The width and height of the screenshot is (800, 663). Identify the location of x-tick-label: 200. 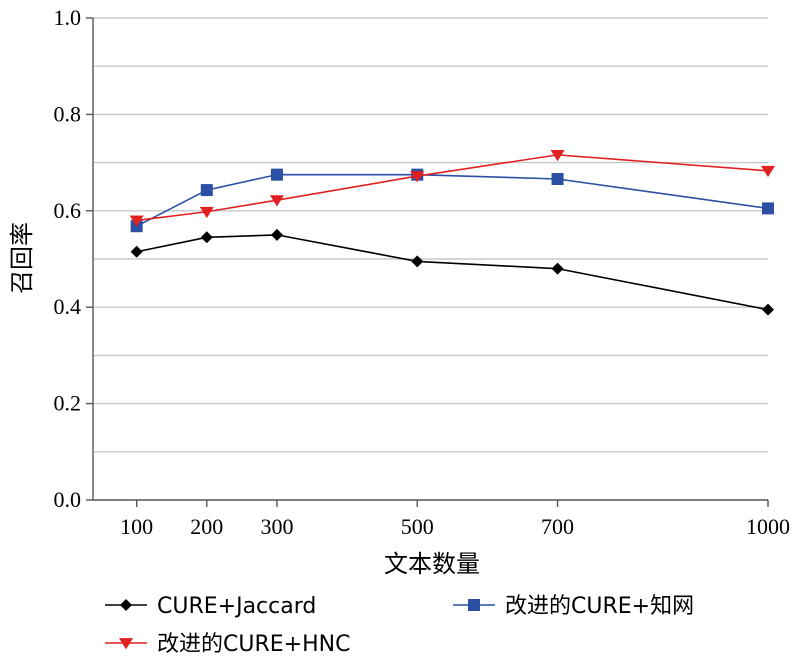
(206, 526).